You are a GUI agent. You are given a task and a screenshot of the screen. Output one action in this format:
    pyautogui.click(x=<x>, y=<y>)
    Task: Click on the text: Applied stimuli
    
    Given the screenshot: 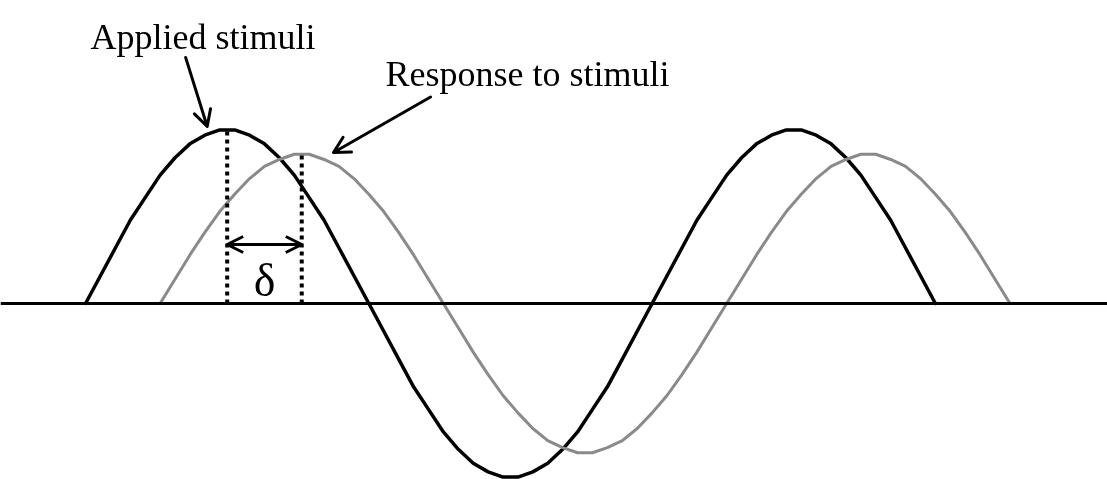 What is the action you would take?
    pyautogui.click(x=203, y=37)
    